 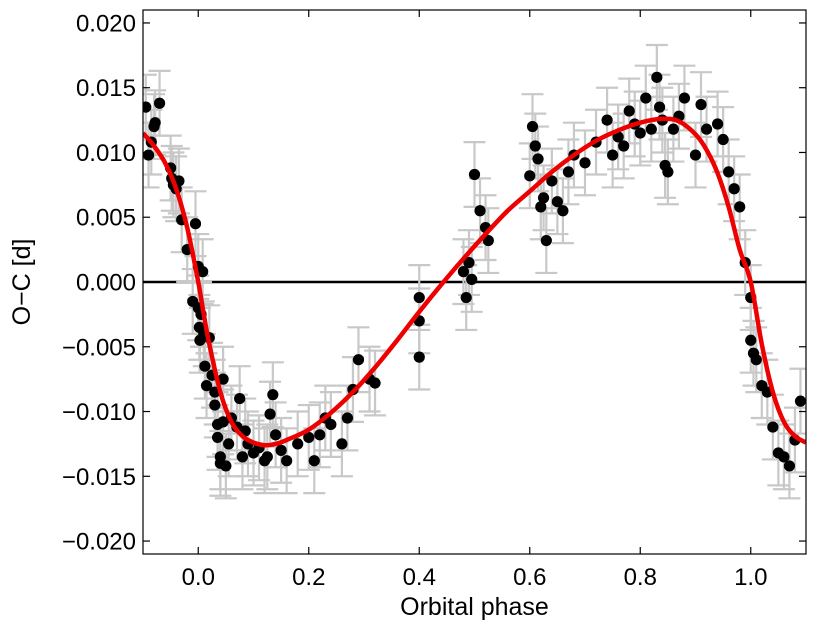 I want to click on y-tick-label: −0.010, so click(x=99, y=412).